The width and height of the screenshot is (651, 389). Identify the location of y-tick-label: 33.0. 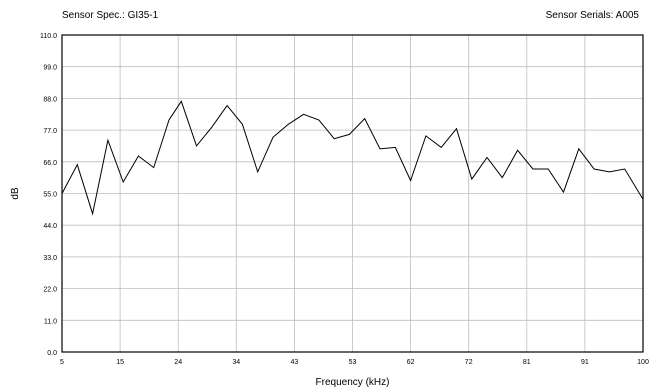
(50, 258).